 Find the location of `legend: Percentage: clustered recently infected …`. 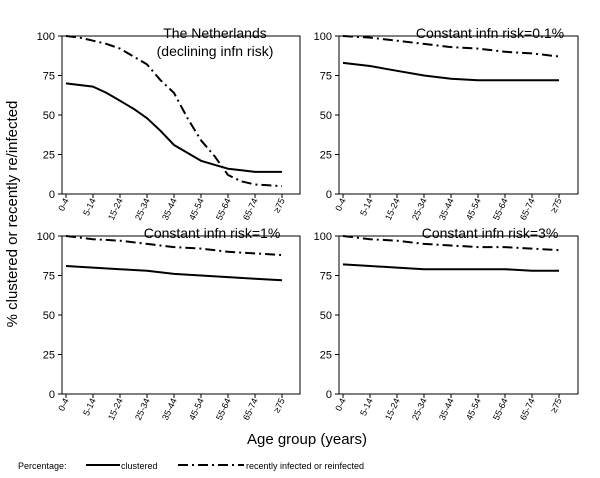

legend: Percentage: clustered recently infected … is located at coordinates (191, 466).